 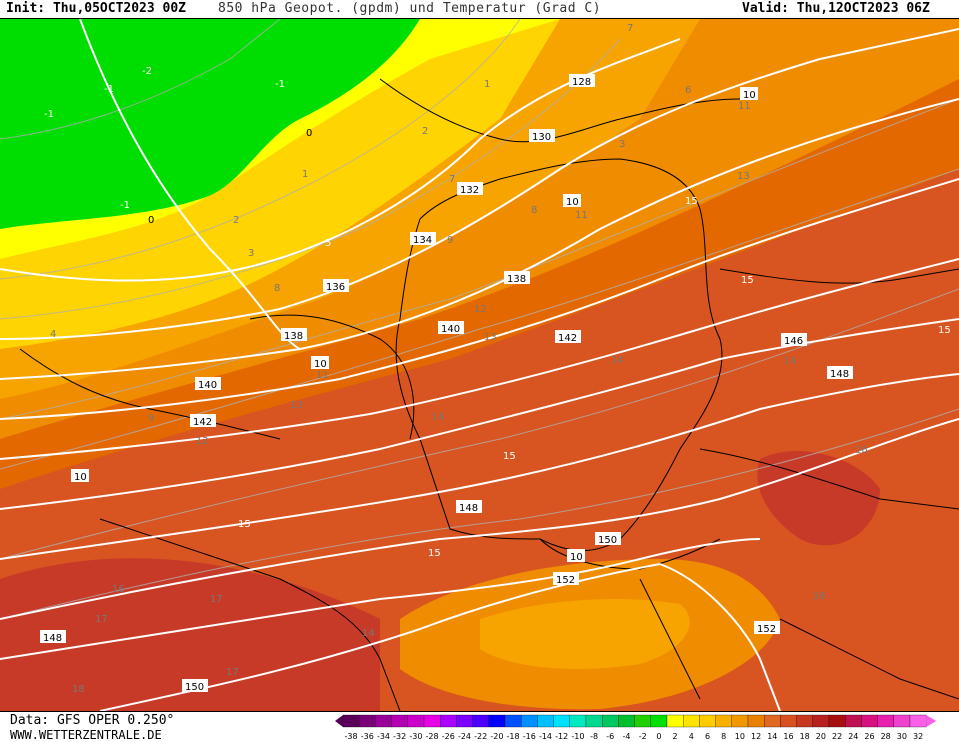 I want to click on geo-label-10e: 10, so click(x=576, y=557).